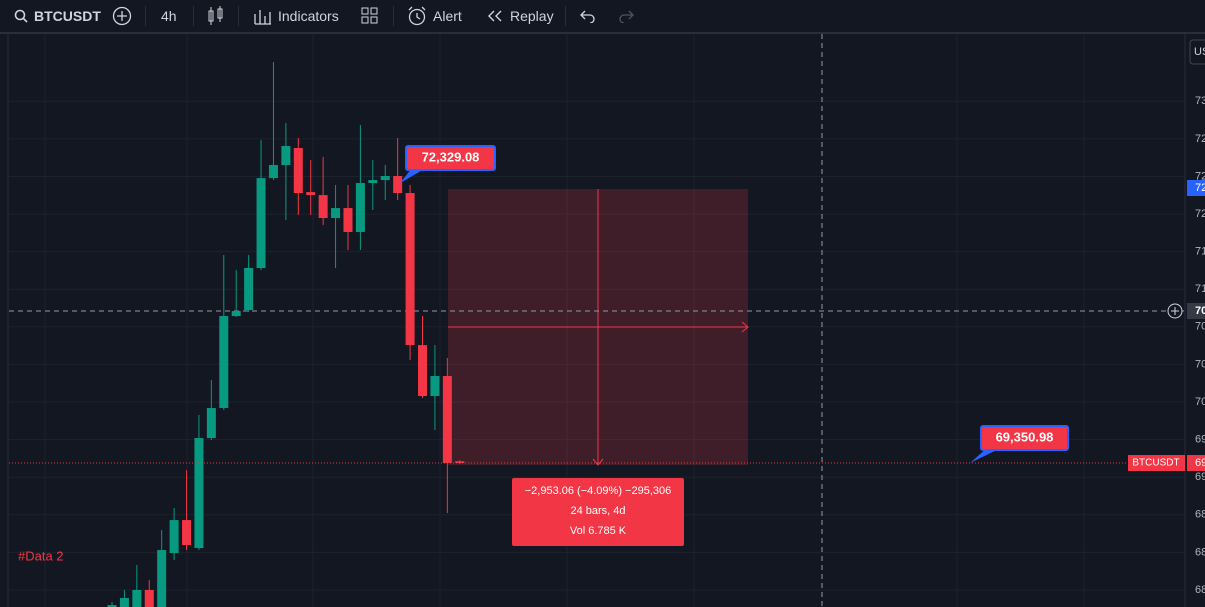 The image size is (1205, 607). I want to click on highlight-tag: 72, so click(1200, 188).